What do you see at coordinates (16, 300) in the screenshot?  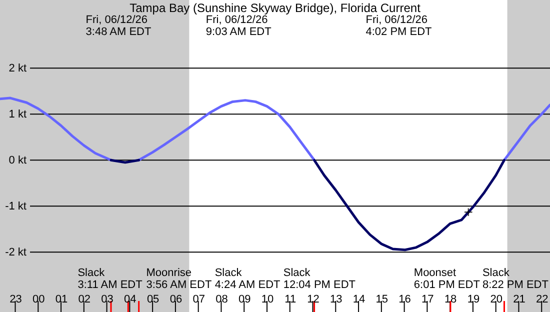 I see `x-tick-label: 23` at bounding box center [16, 300].